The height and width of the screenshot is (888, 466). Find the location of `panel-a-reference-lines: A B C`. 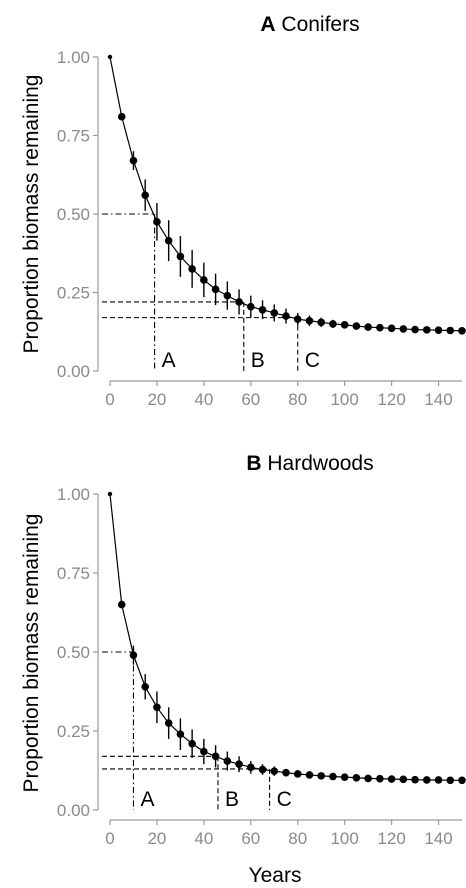

panel-a-reference-lines: A B C is located at coordinates (211, 292).